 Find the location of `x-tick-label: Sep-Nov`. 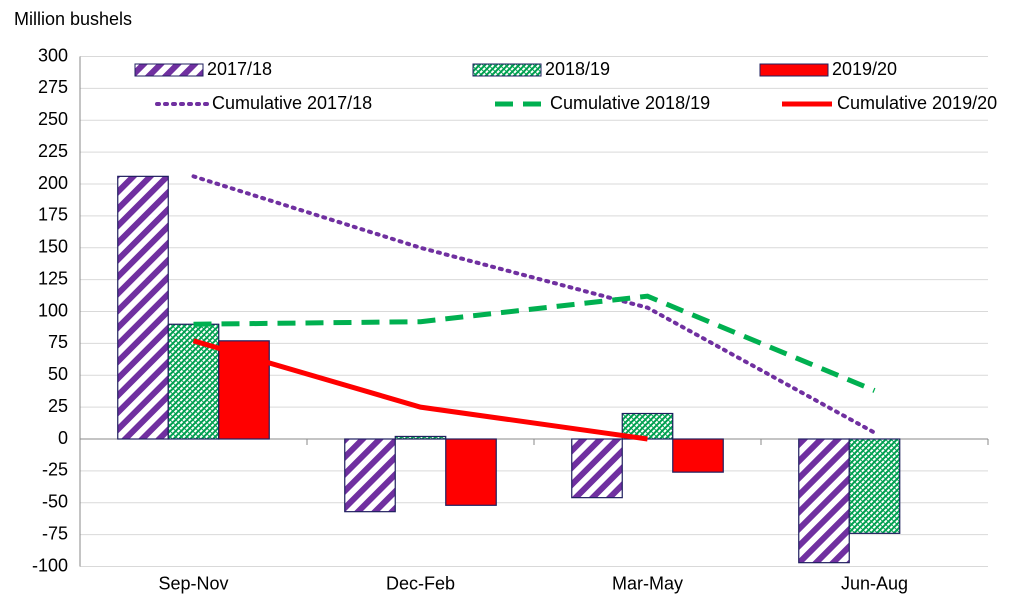

x-tick-label: Sep-Nov is located at coordinates (193, 583).